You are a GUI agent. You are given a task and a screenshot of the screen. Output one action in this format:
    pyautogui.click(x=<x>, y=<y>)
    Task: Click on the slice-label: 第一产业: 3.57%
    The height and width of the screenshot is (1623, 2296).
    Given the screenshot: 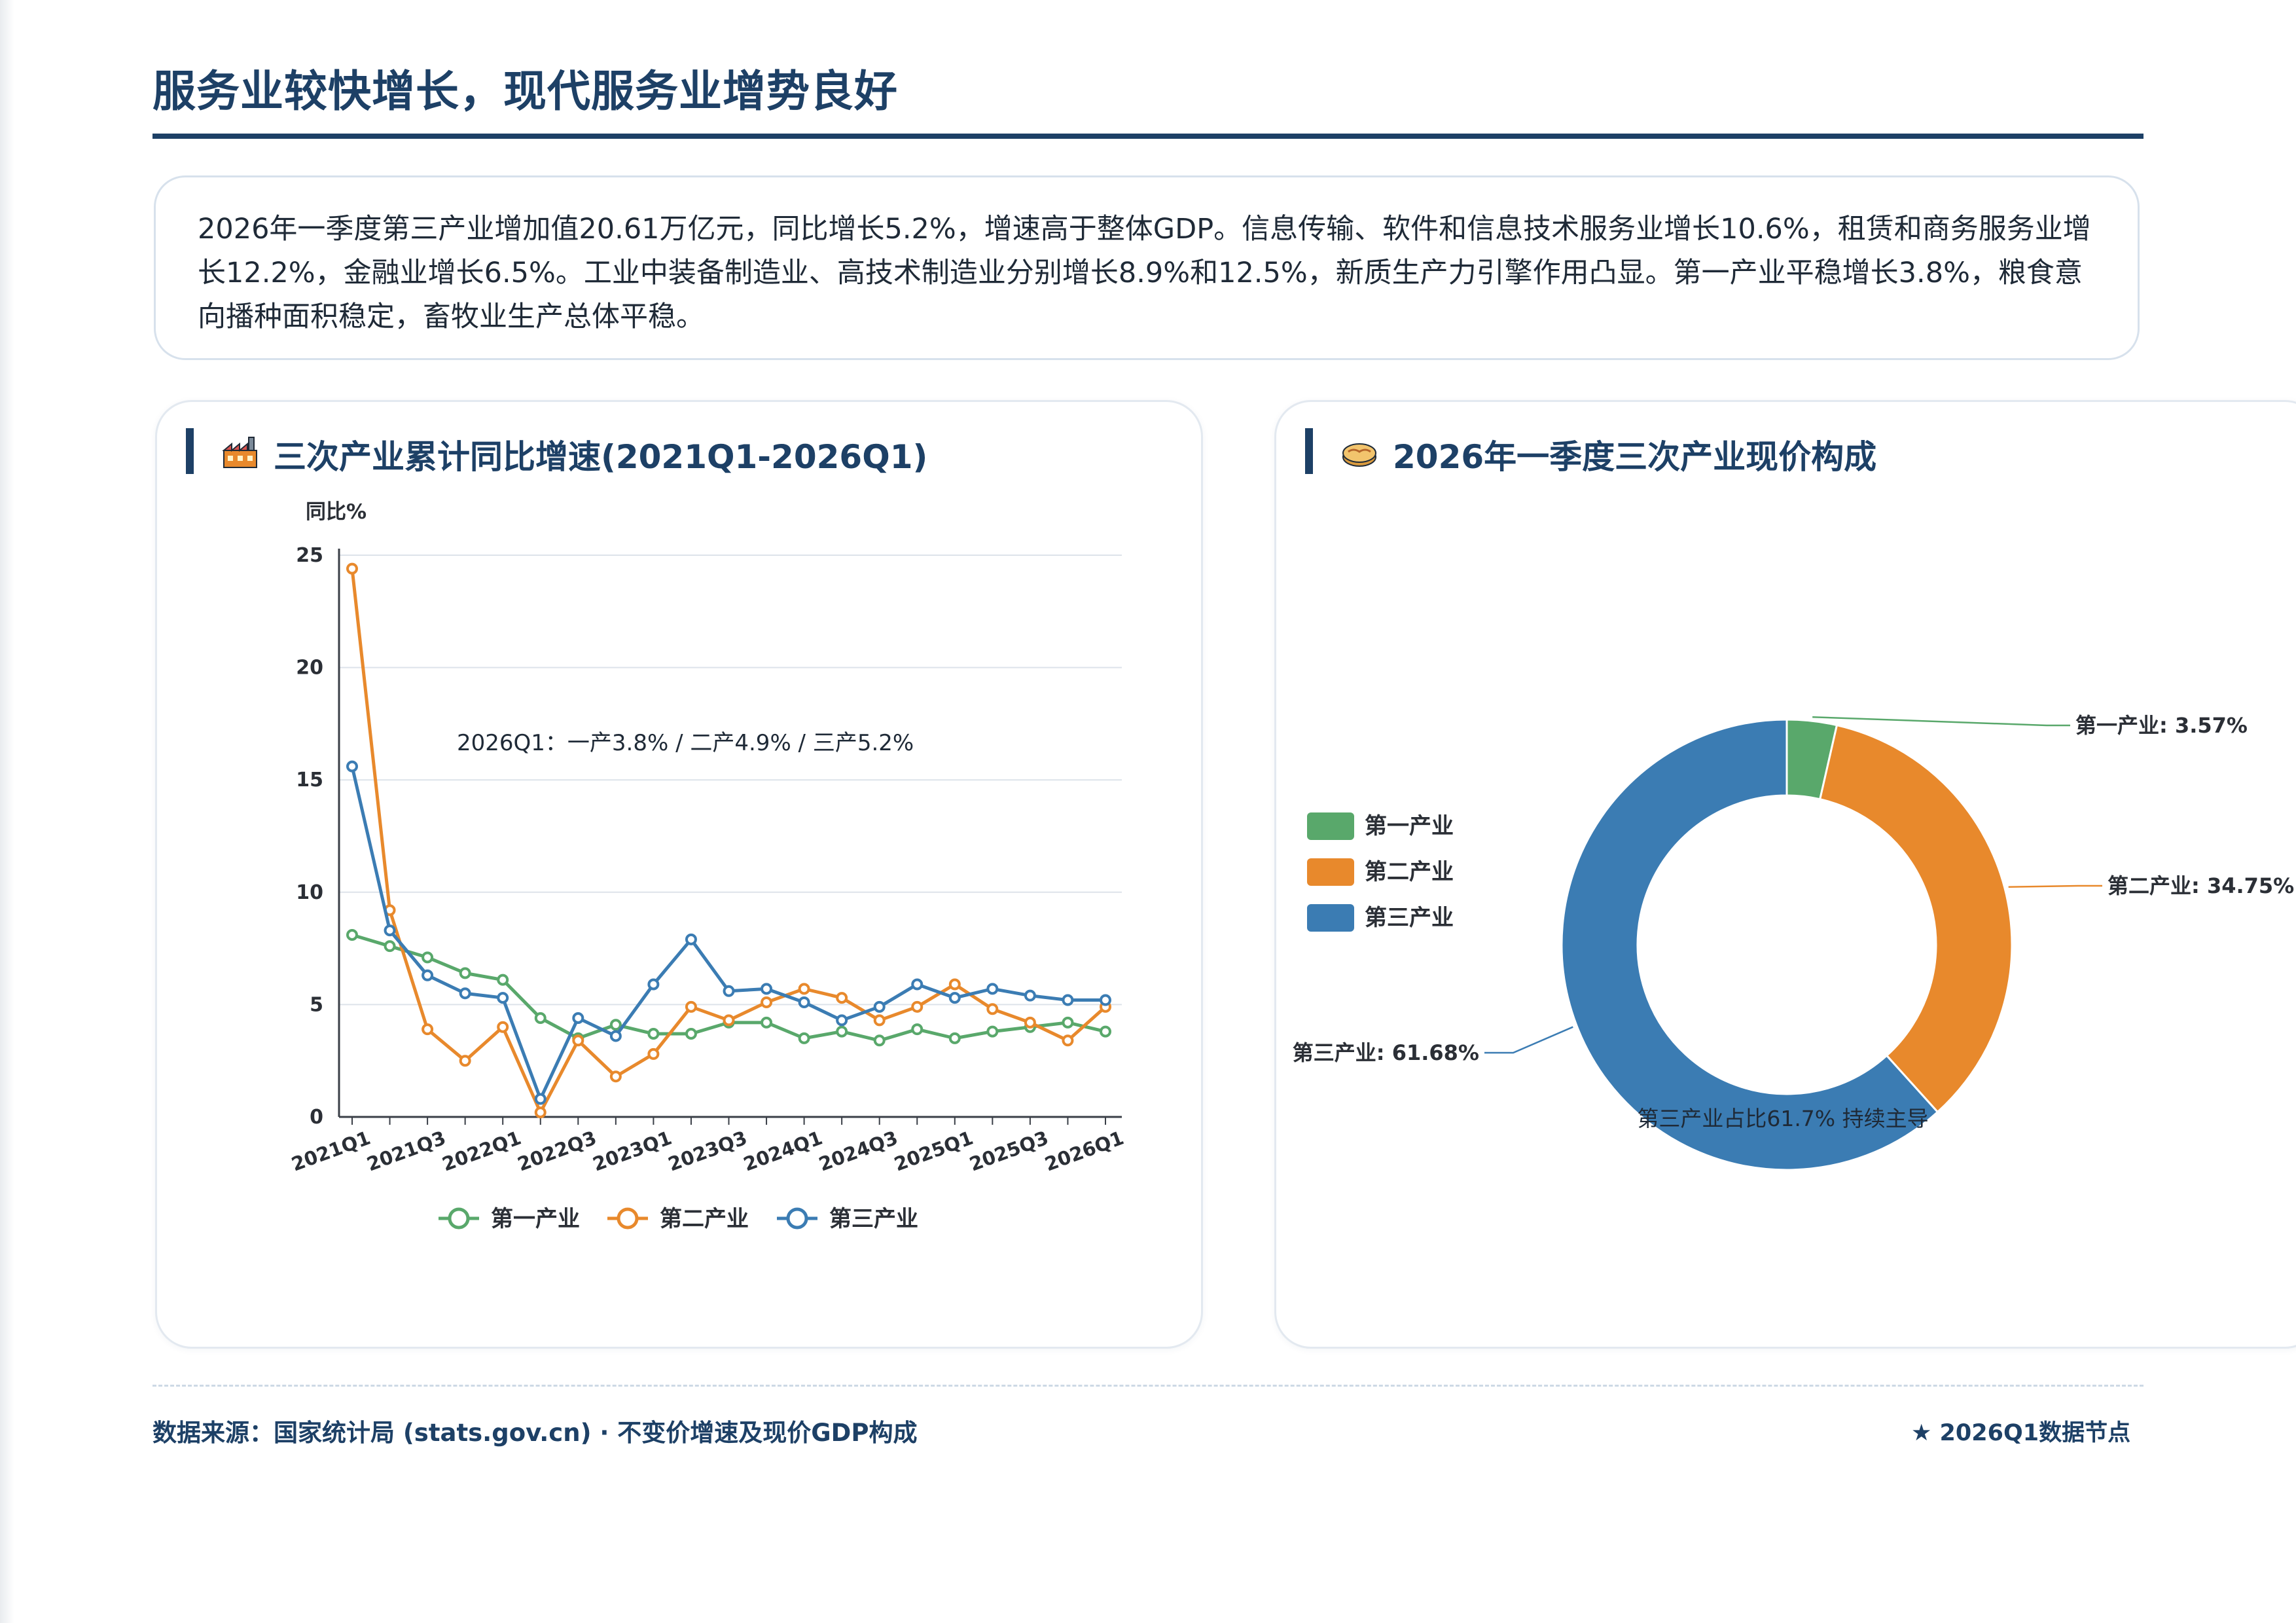 What is the action you would take?
    pyautogui.click(x=2161, y=725)
    